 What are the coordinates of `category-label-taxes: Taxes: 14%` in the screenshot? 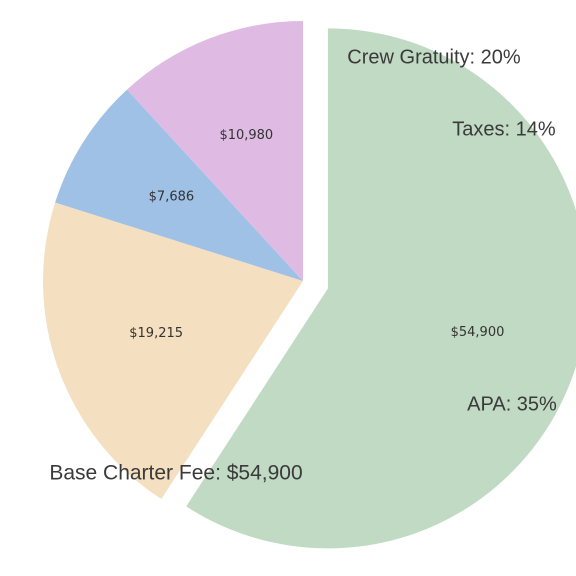 It's located at (504, 129).